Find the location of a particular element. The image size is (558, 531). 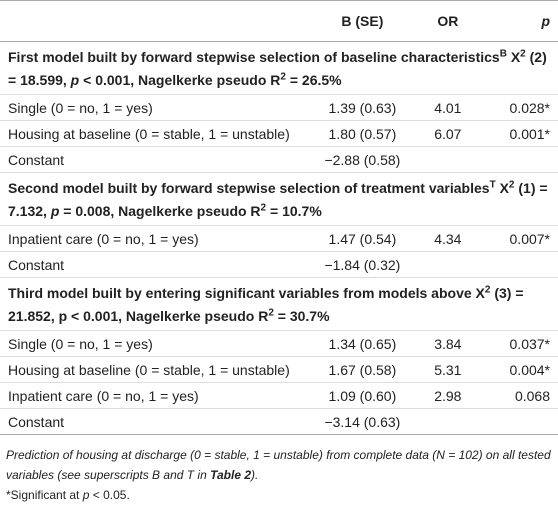

cell: 0.007* is located at coordinates (518, 238).